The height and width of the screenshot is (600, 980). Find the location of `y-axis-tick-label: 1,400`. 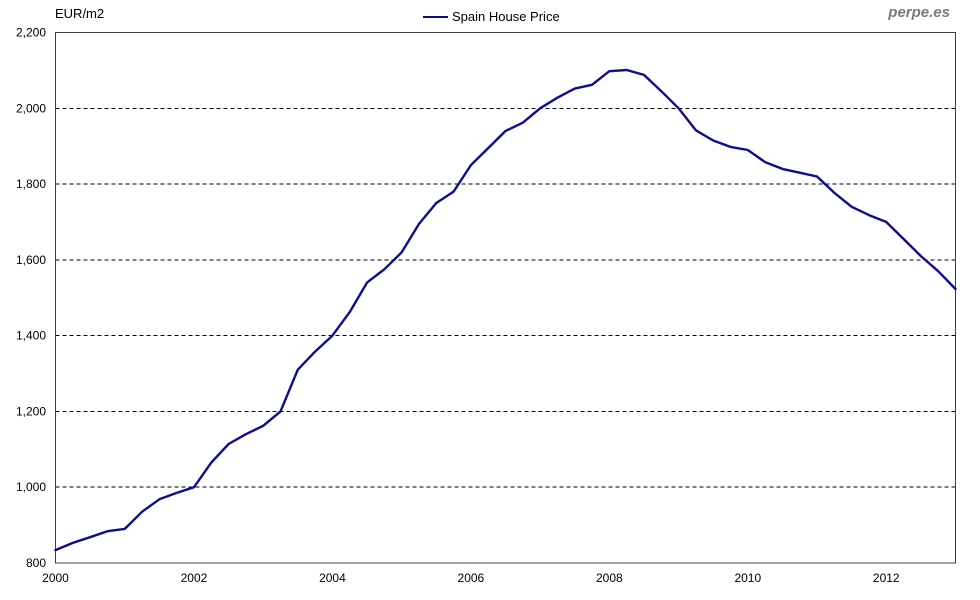

y-axis-tick-label: 1,400 is located at coordinates (31, 336).